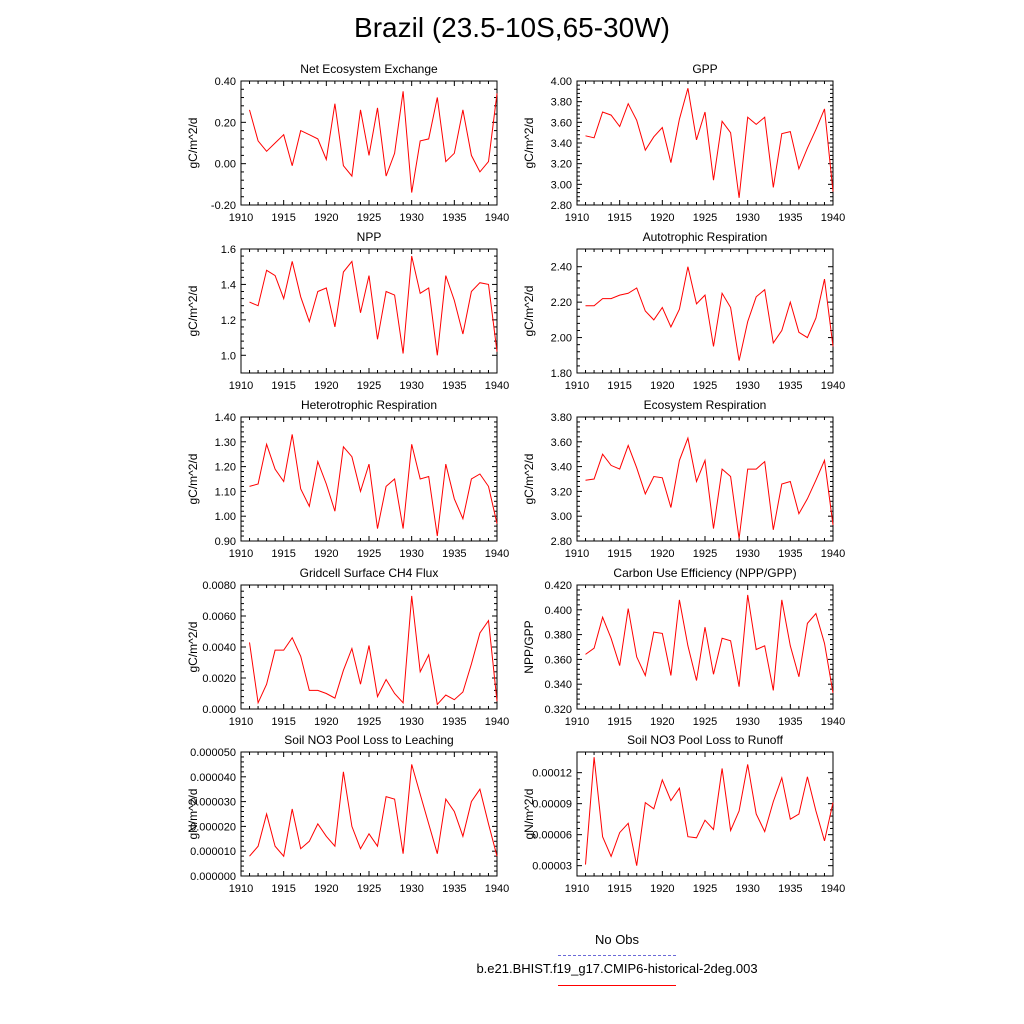 This screenshot has width=1024, height=1024. Describe the element at coordinates (558, 710) in the screenshot. I see `y-tick-label: 0.320` at that location.